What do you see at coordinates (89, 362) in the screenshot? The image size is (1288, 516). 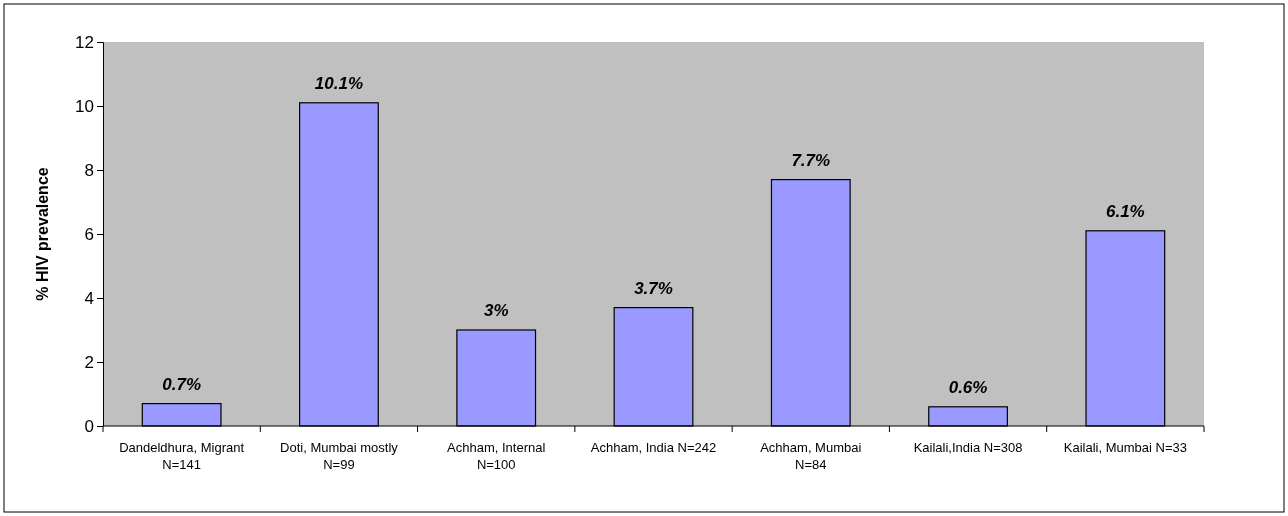 I see `y-tick-label: 2` at bounding box center [89, 362].